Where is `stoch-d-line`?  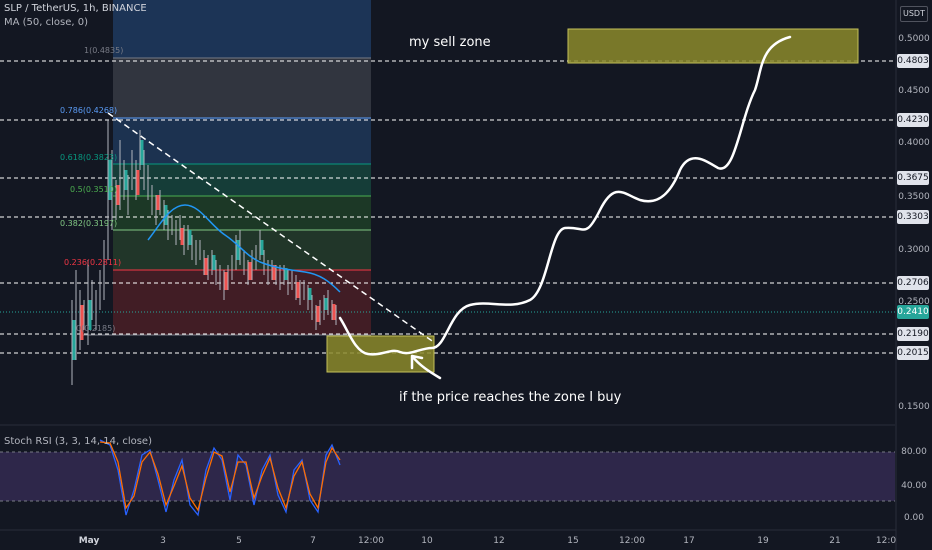 stoch-d-line is located at coordinates (220, 476).